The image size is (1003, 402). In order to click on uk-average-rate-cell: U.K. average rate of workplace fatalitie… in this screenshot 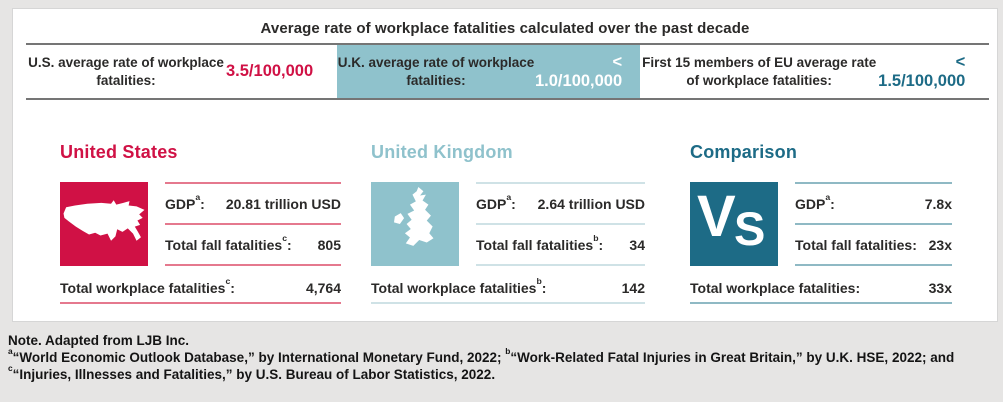, I will do `click(489, 71)`.